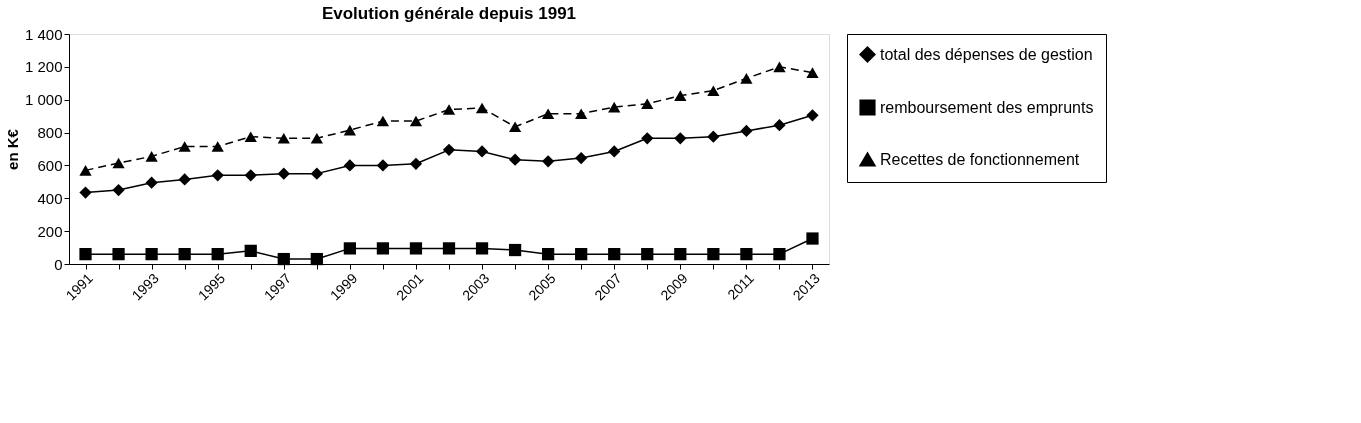  I want to click on y-tick-label: 400, so click(50, 198).